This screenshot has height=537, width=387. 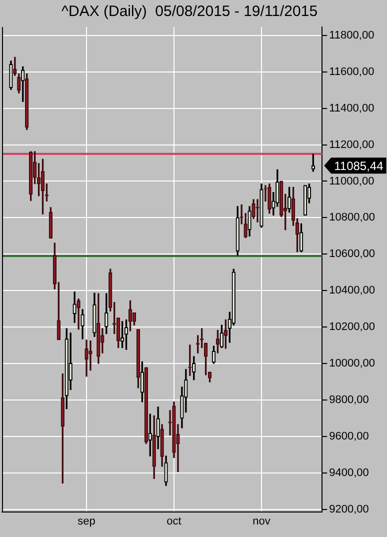 What do you see at coordinates (351, 144) in the screenshot?
I see `y-tick-label: 11200,00` at bounding box center [351, 144].